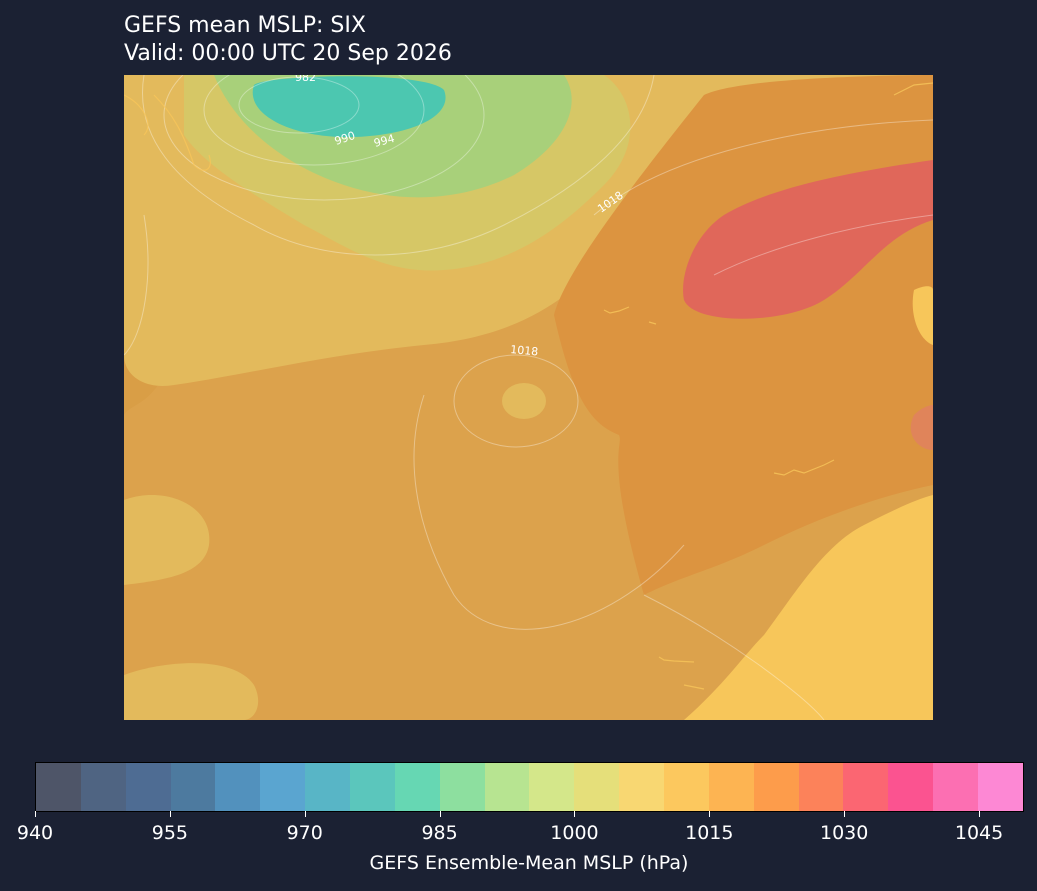 This screenshot has height=891, width=1037. Describe the element at coordinates (305, 79) in the screenshot. I see `contour-label: 982` at that location.